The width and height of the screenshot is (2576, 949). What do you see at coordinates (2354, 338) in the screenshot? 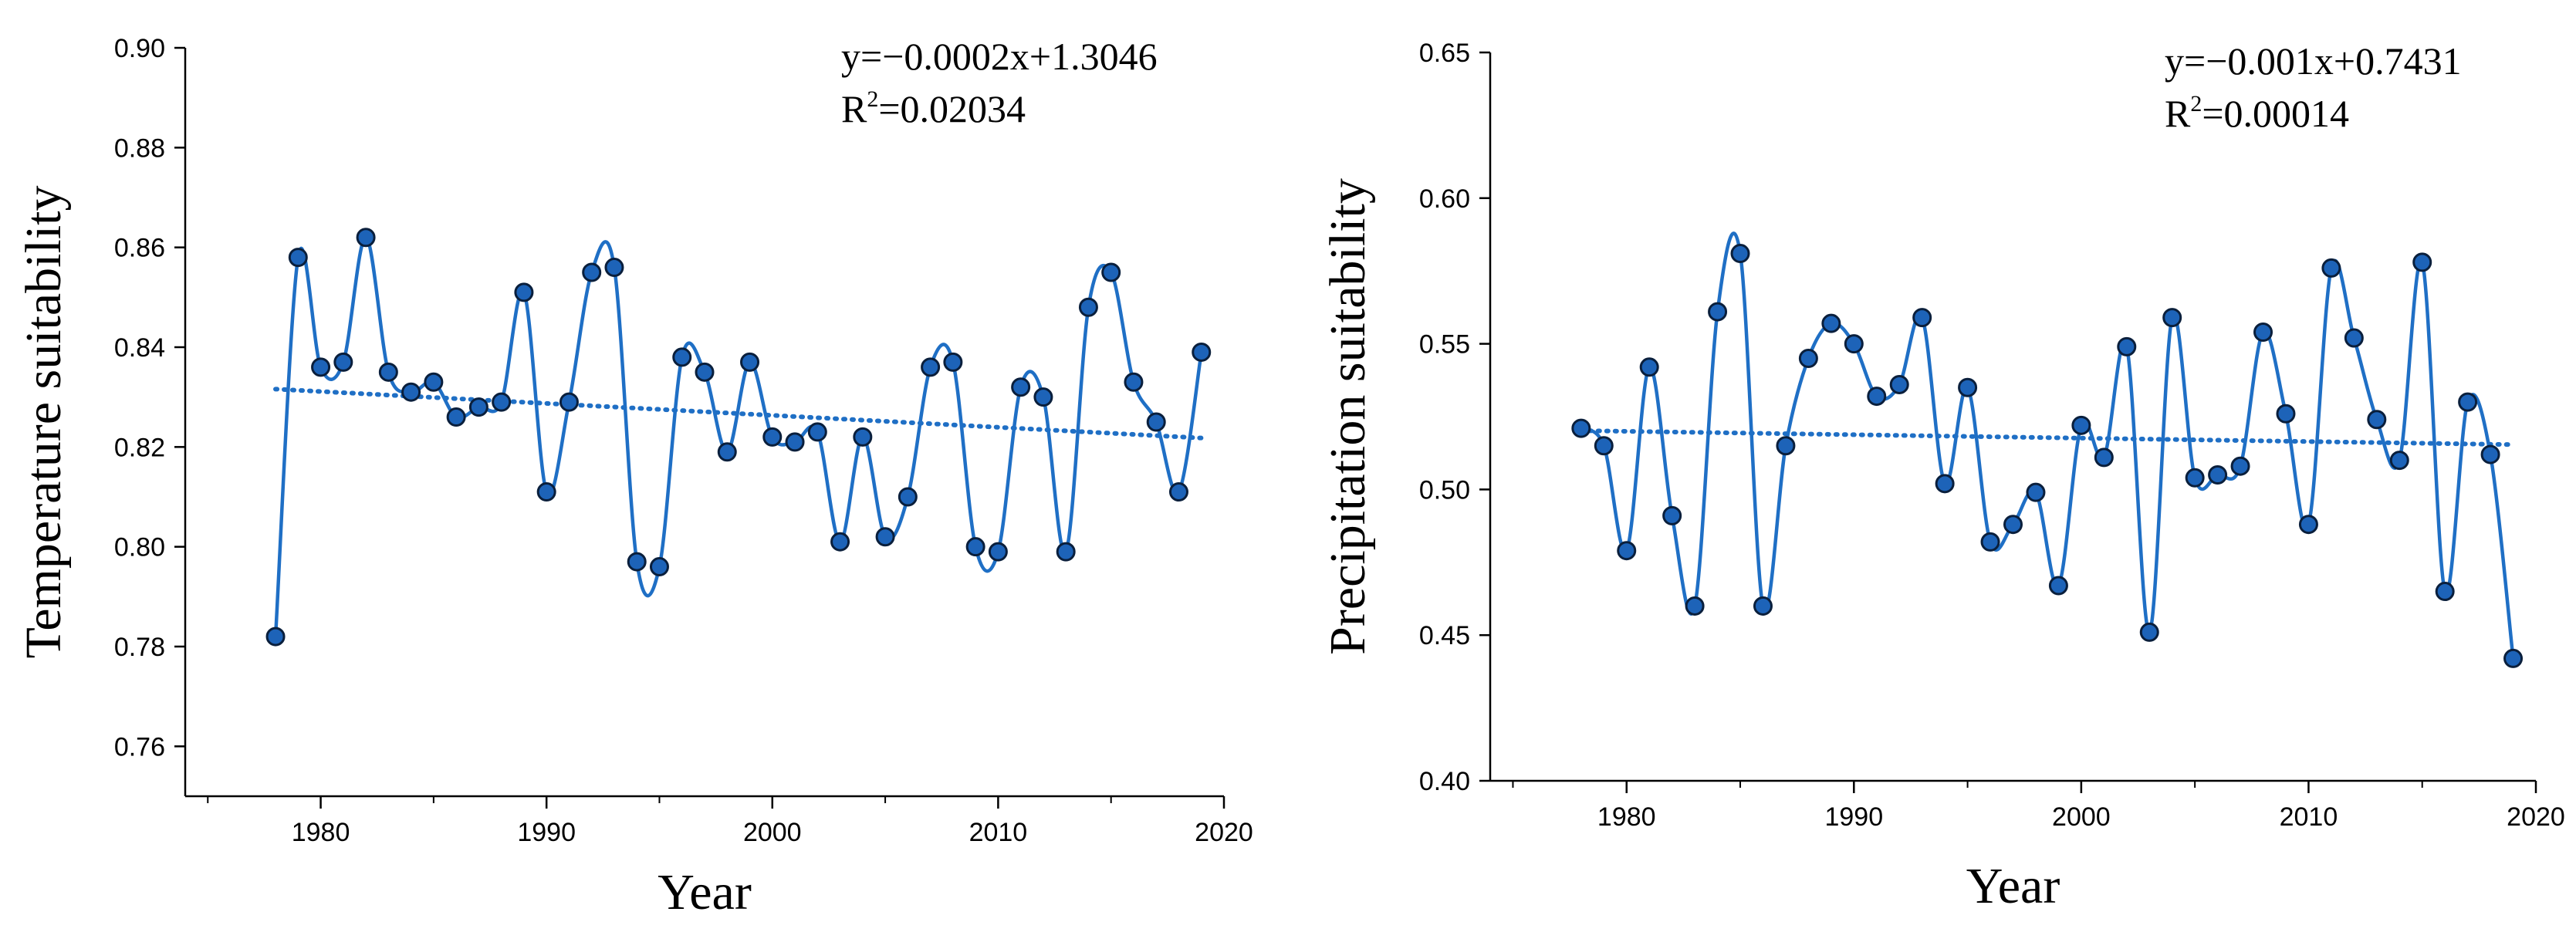
I see `precipitation-data-point: 2012: 0.552` at bounding box center [2354, 338].